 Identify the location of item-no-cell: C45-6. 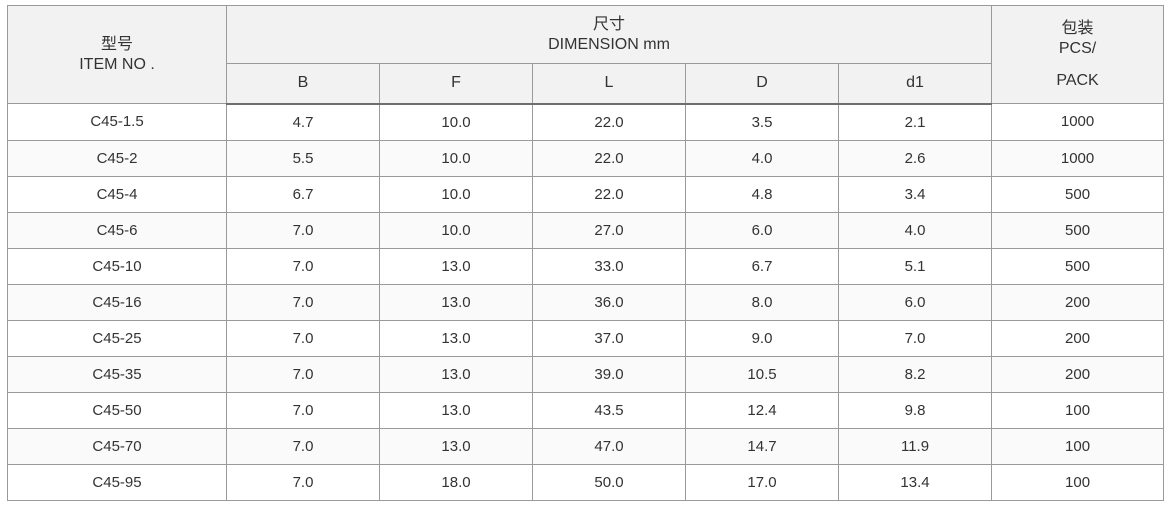
(117, 230).